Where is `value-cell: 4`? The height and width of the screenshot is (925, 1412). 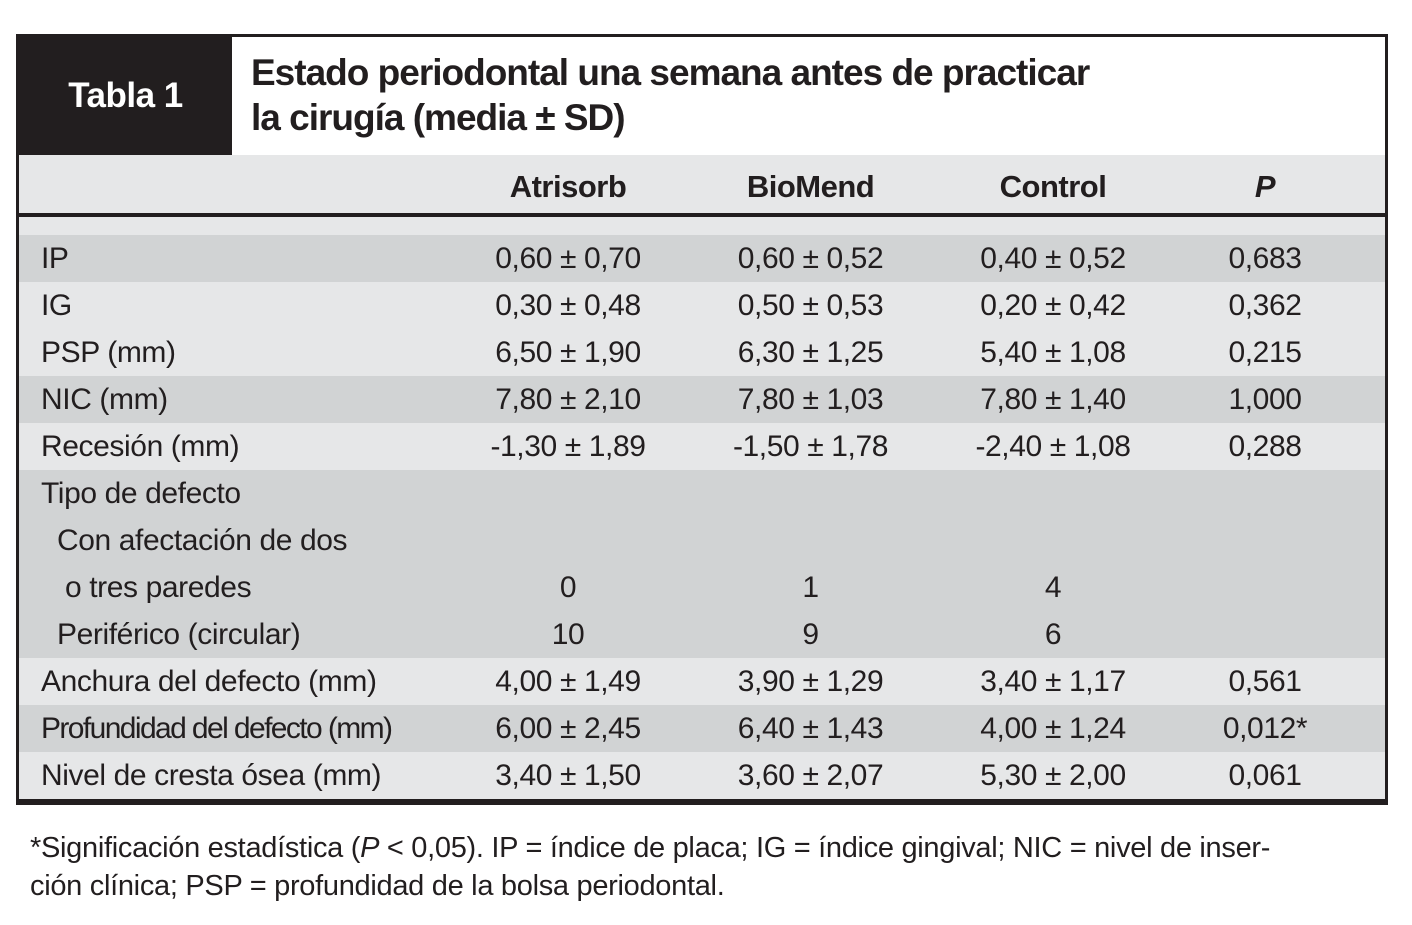
value-cell: 4 is located at coordinates (1053, 587).